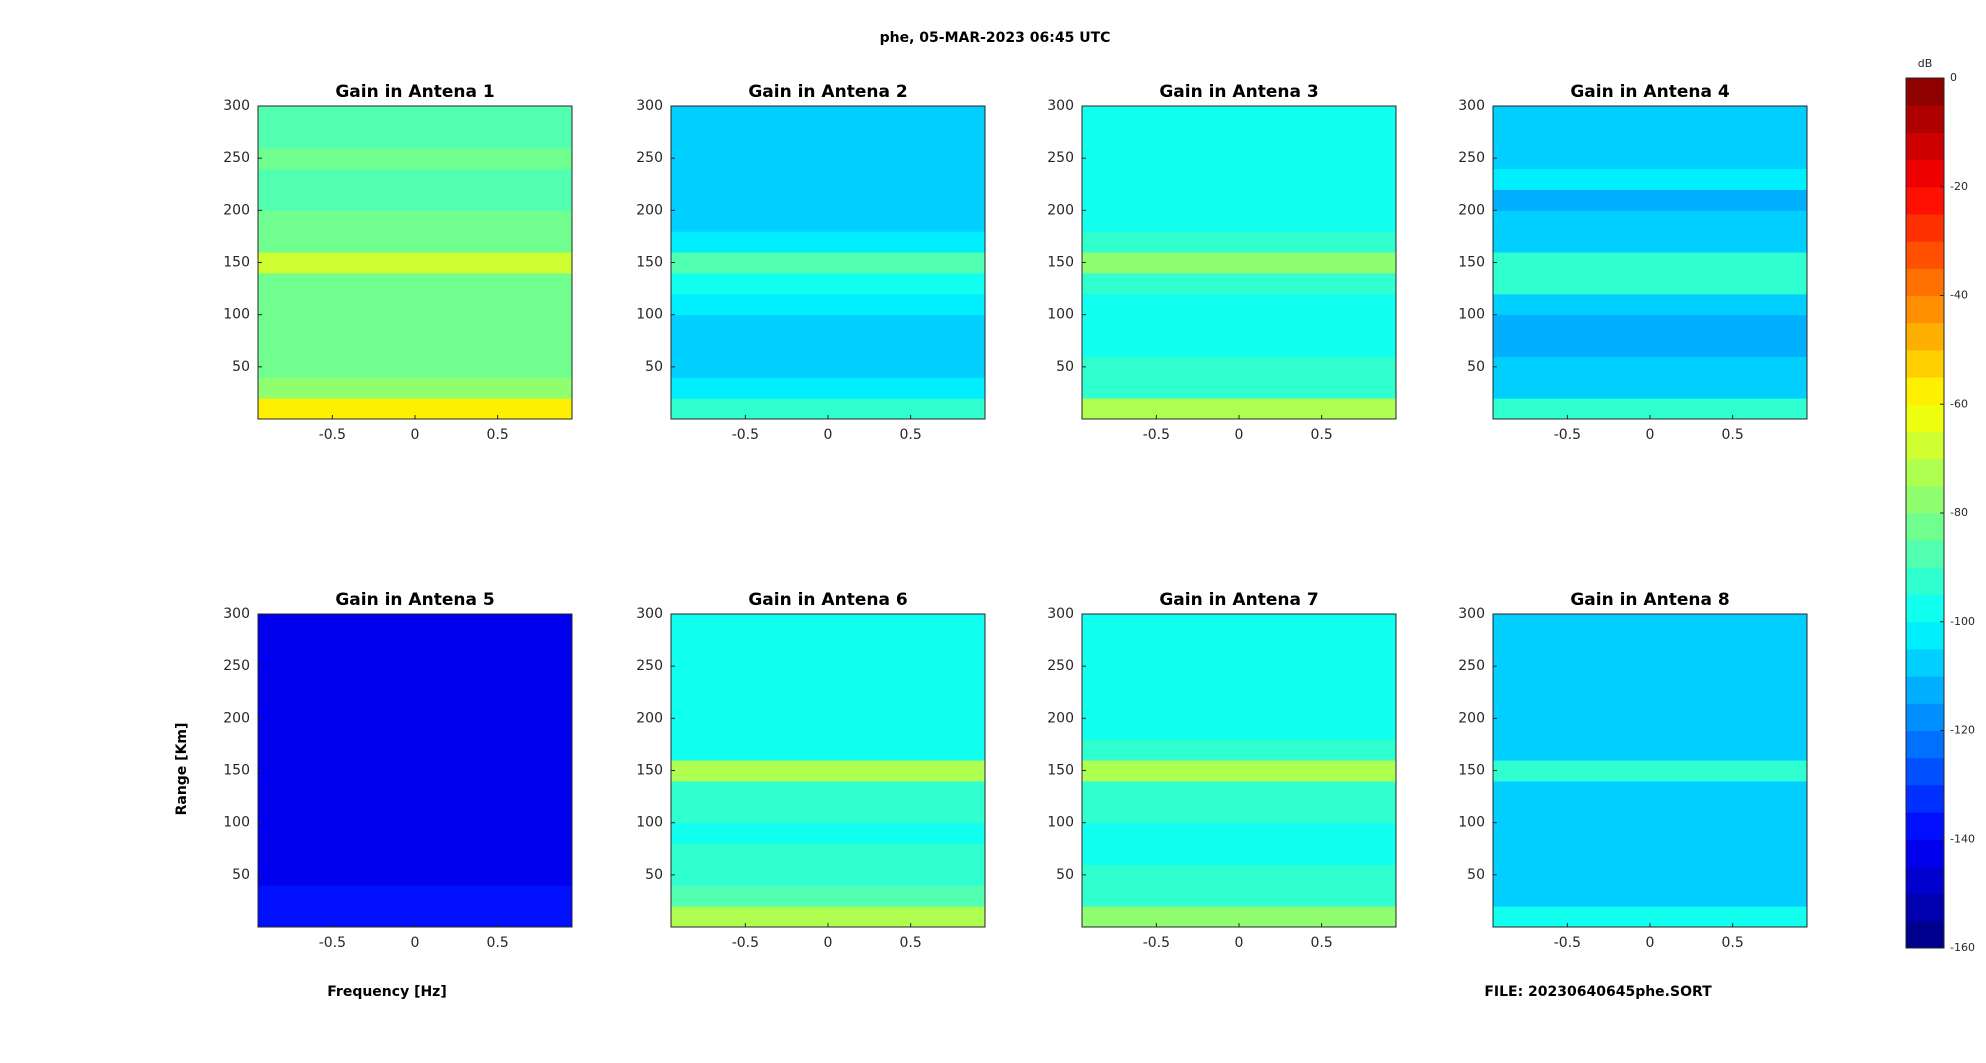 The height and width of the screenshot is (1063, 1986). What do you see at coordinates (1959, 403) in the screenshot?
I see `colorbar-tick-label: -60` at bounding box center [1959, 403].